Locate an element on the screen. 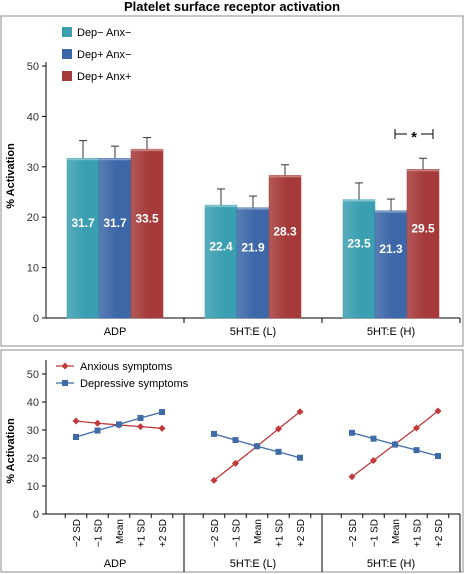  line-chart-y-tick-label: 0 is located at coordinates (36, 515).